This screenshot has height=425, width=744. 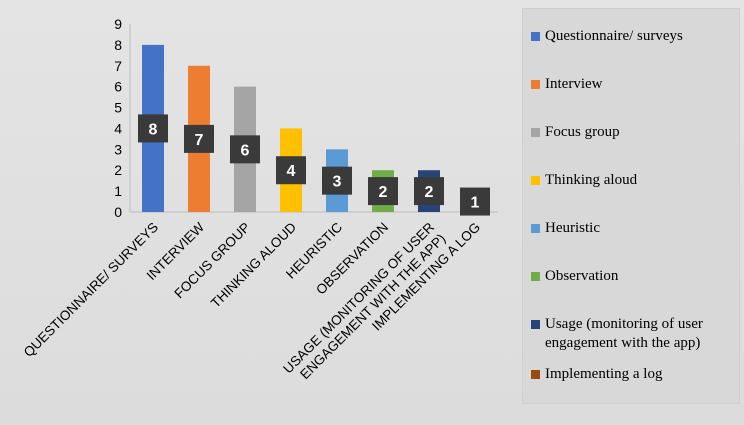 I want to click on data-label: 3, so click(x=337, y=180).